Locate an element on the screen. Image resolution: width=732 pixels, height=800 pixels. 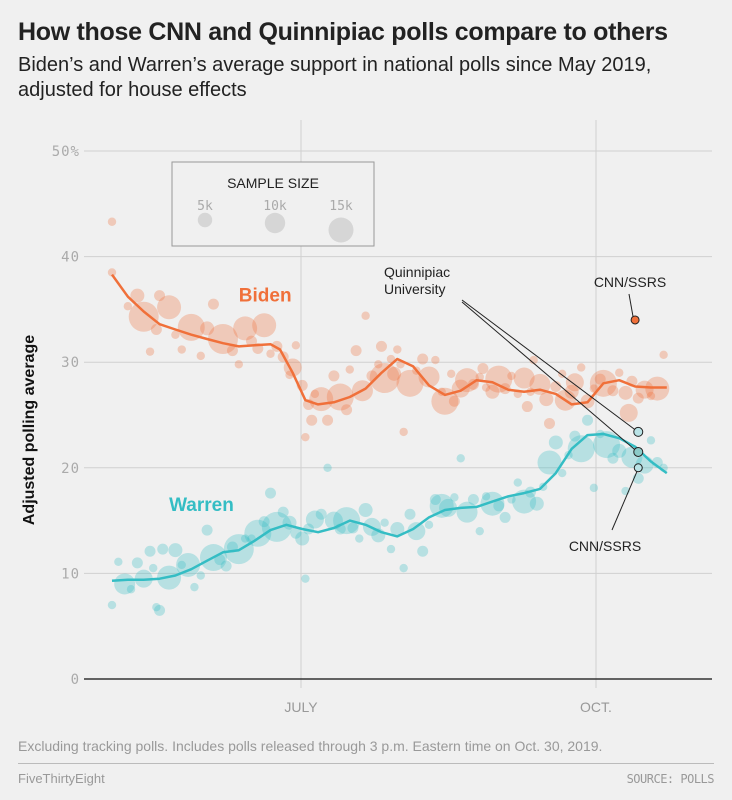
y-tick-label: 50% is located at coordinates (66, 152).